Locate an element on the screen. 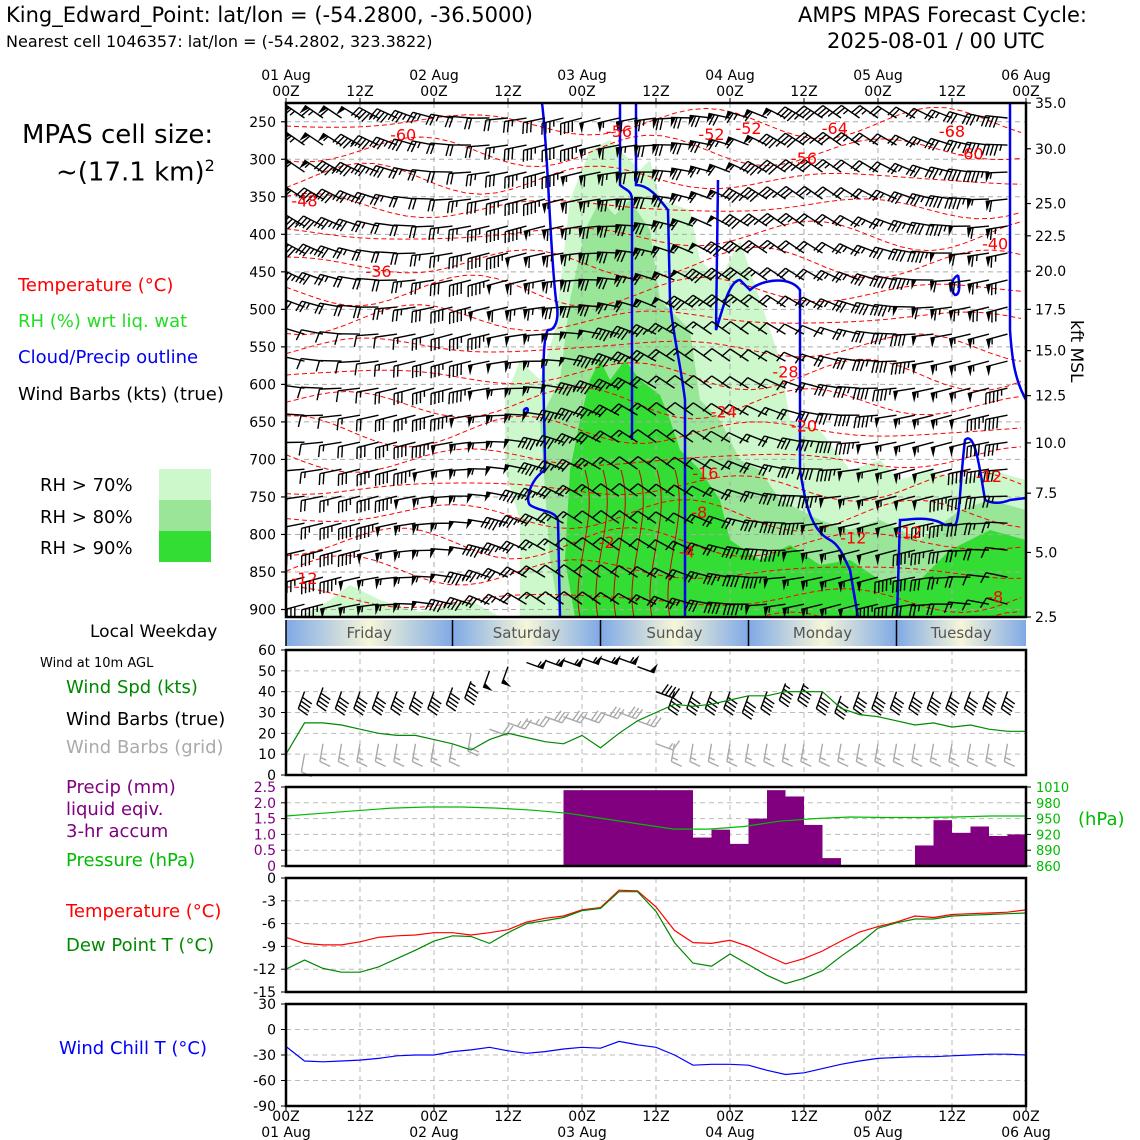  legend-pressure: Pressure (hPa) is located at coordinates (131, 860).